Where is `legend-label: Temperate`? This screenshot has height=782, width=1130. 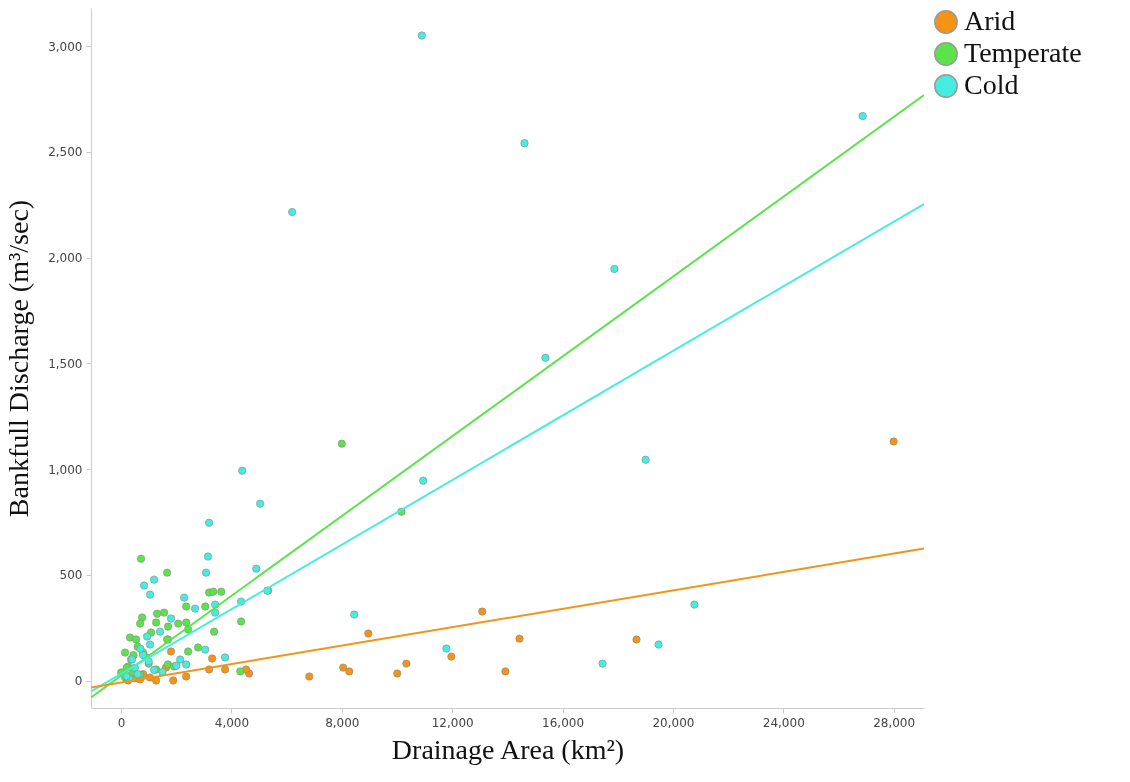
legend-label: Temperate is located at coordinates (1023, 52).